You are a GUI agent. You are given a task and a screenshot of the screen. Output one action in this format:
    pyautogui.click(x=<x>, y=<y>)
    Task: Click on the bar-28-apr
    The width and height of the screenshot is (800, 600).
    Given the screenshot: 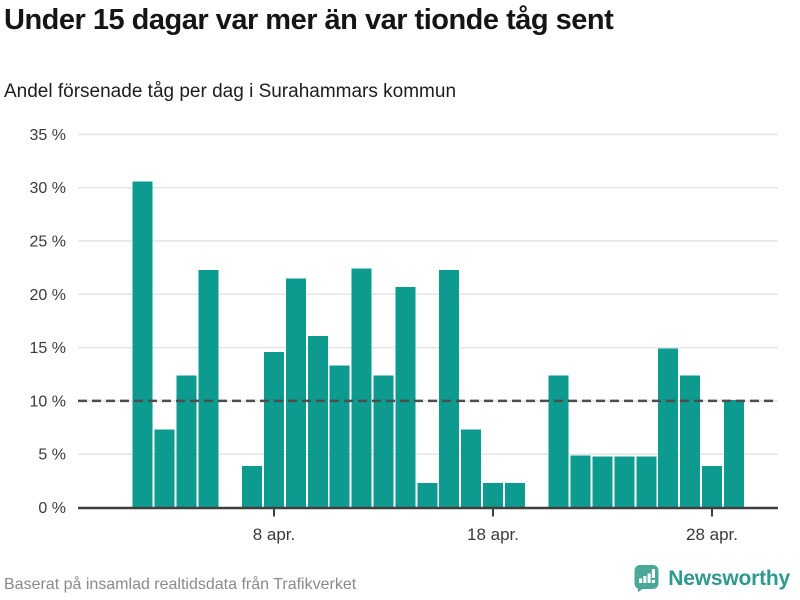 What is the action you would take?
    pyautogui.click(x=712, y=487)
    